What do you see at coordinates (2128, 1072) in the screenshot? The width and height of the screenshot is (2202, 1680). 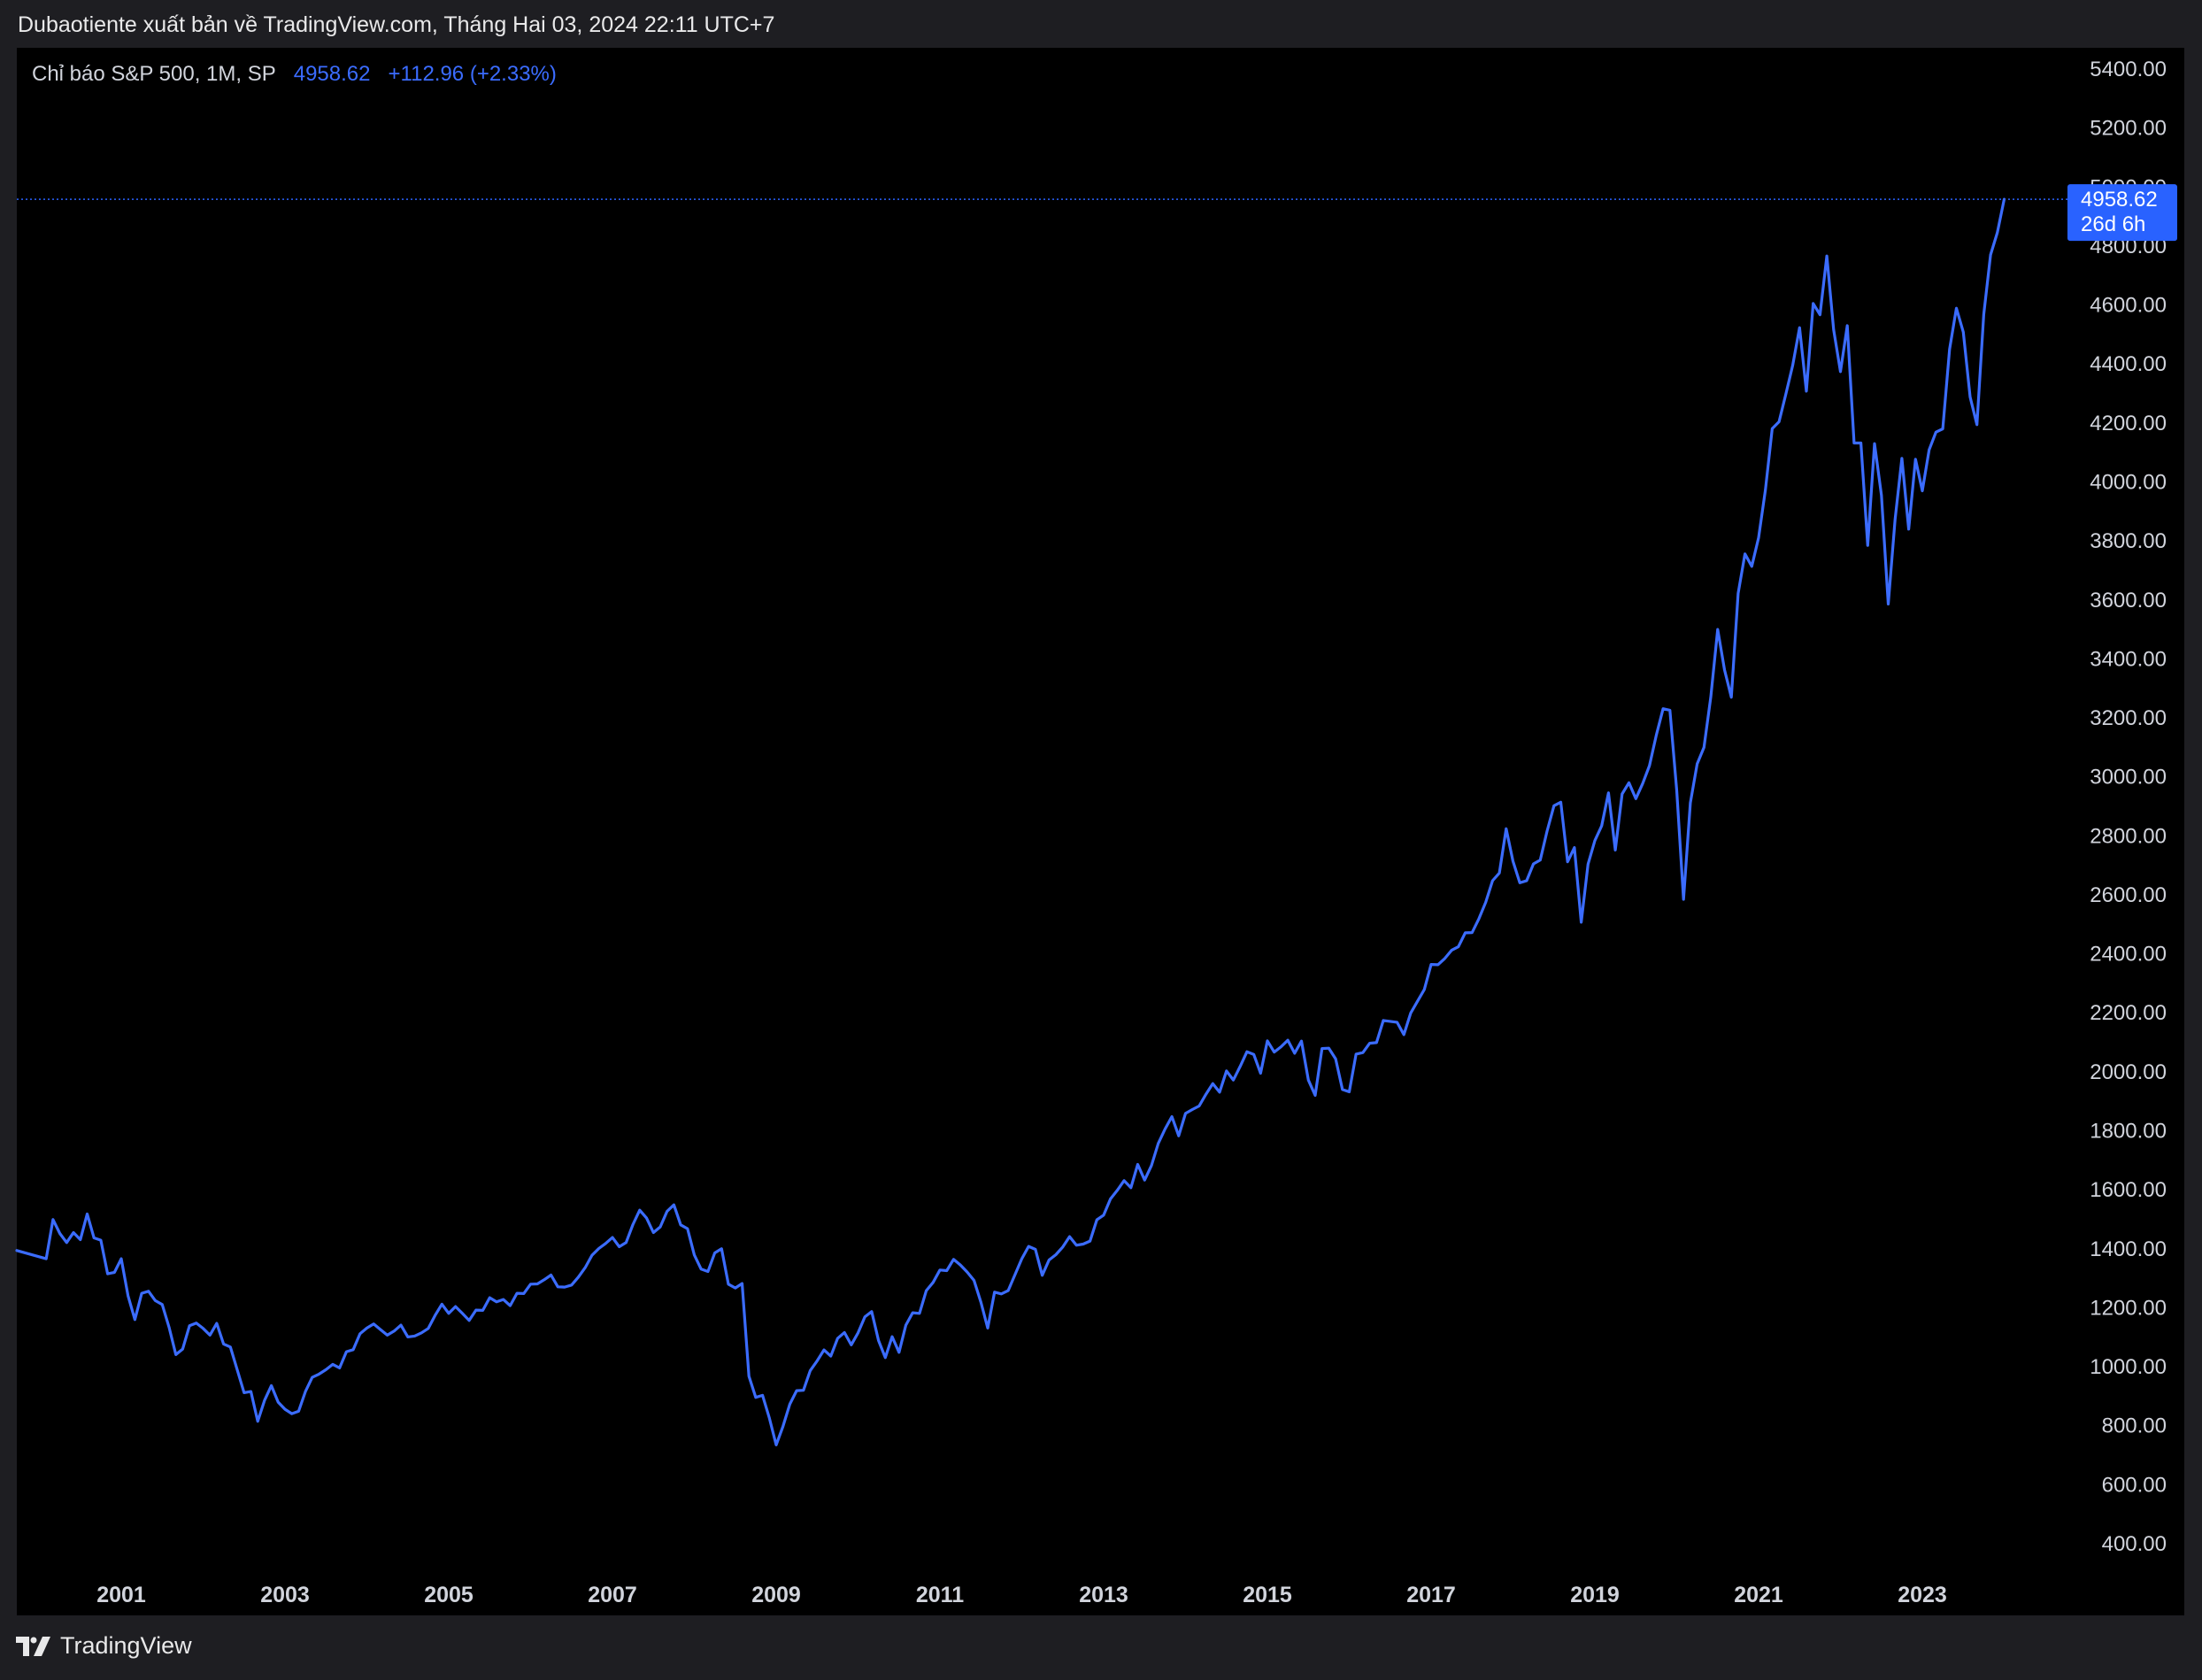 I see `y-tick-label: 2000.00` at bounding box center [2128, 1072].